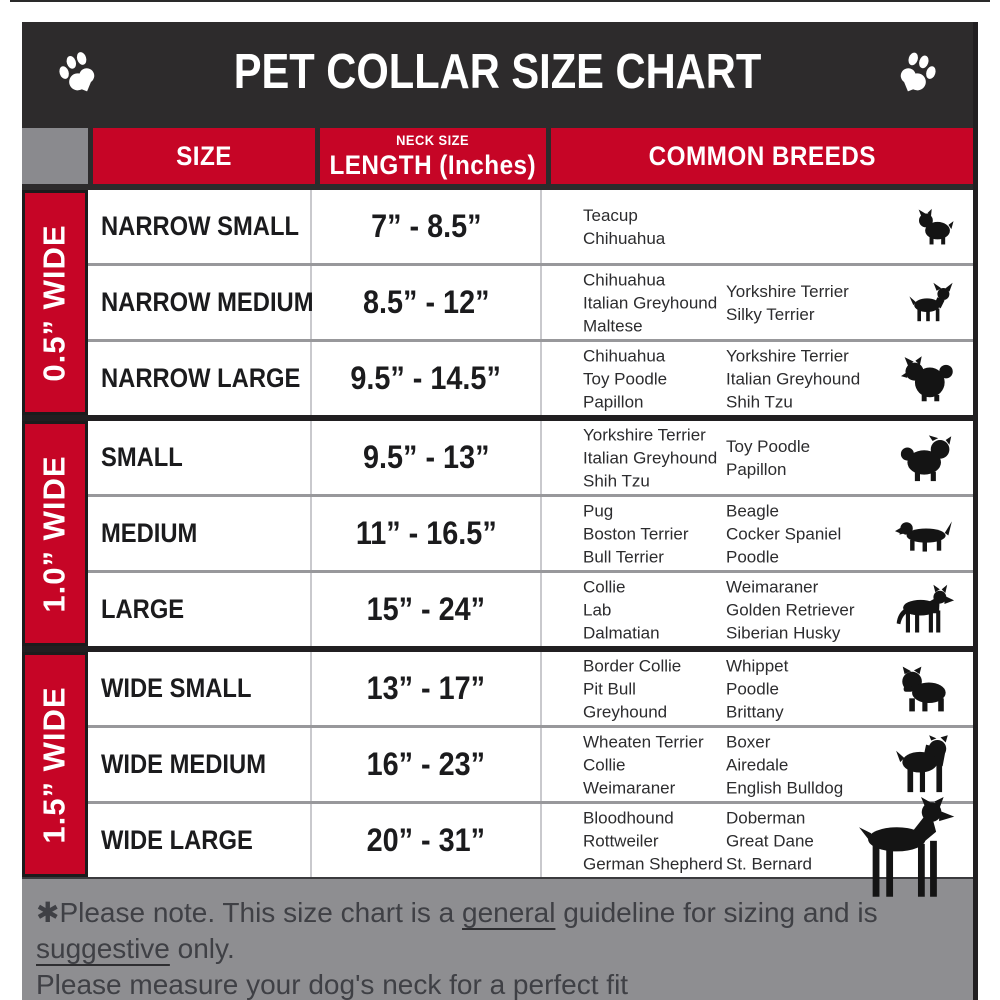 The width and height of the screenshot is (1000, 1000). I want to click on underlined-word: suggestive, so click(103, 948).